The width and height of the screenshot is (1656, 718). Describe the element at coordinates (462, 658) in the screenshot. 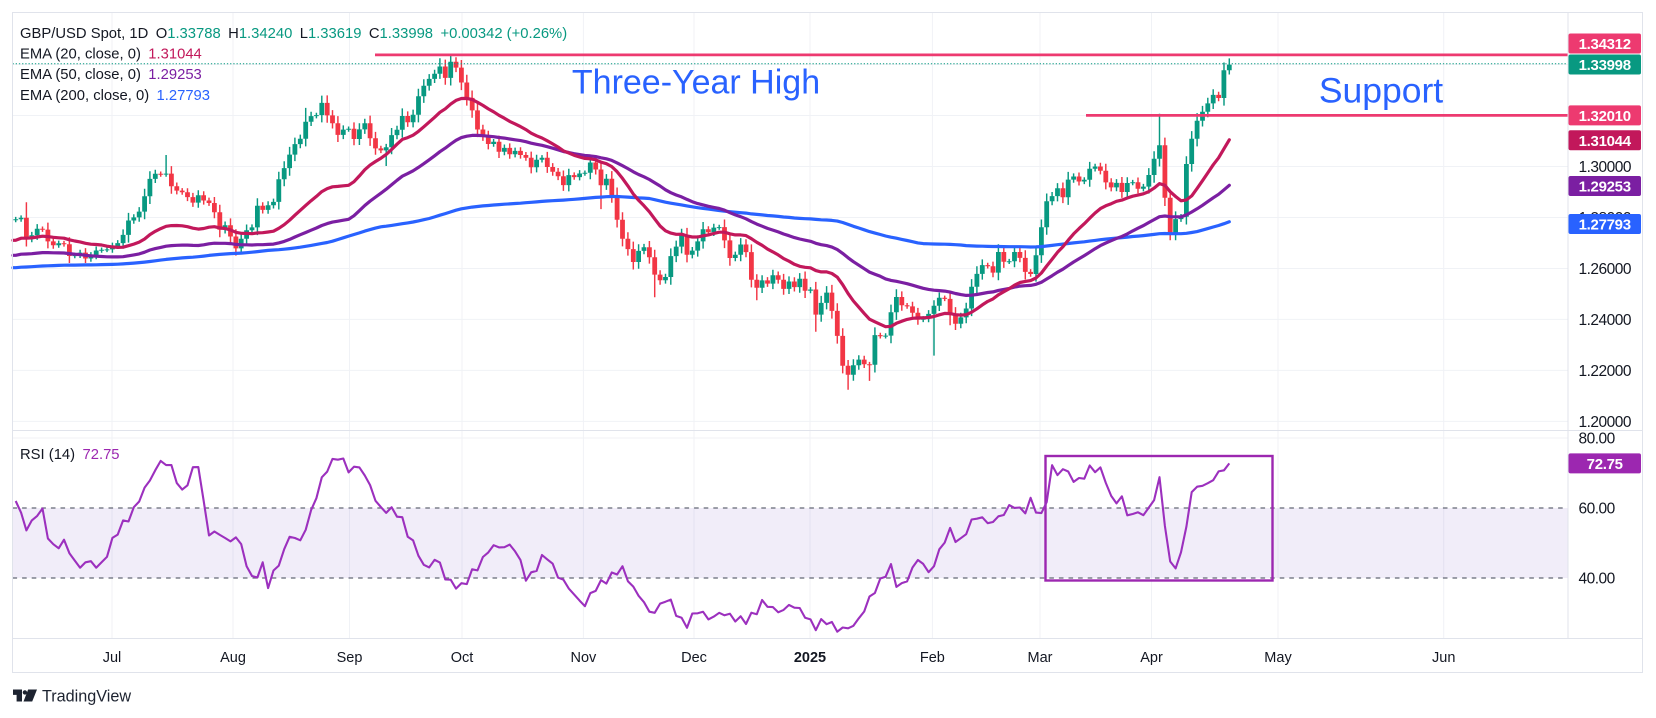

I see `svg-text: Oct` at that location.